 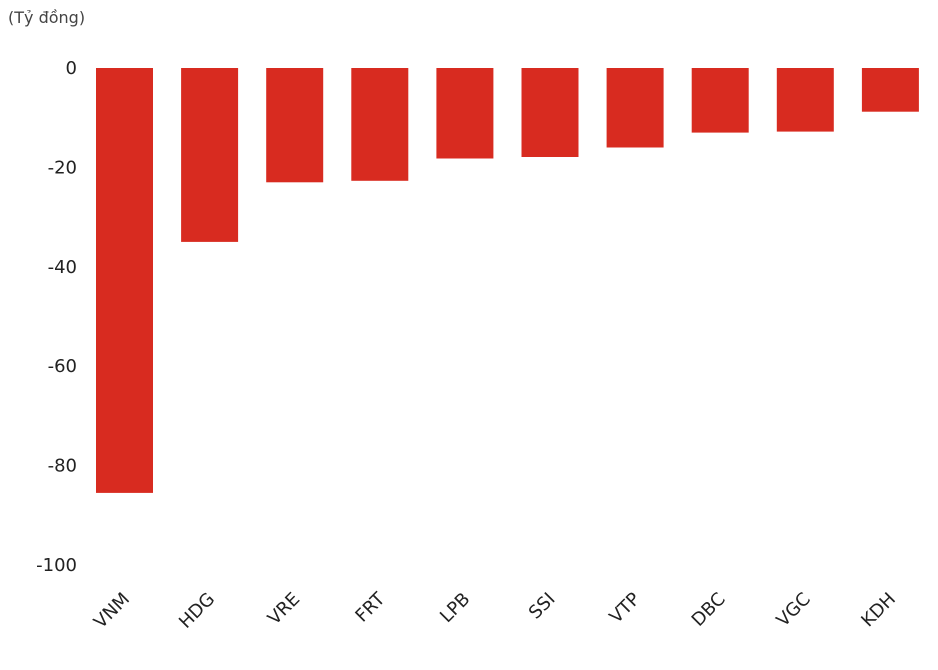 What do you see at coordinates (295, 125) in the screenshot?
I see `bar-vre` at bounding box center [295, 125].